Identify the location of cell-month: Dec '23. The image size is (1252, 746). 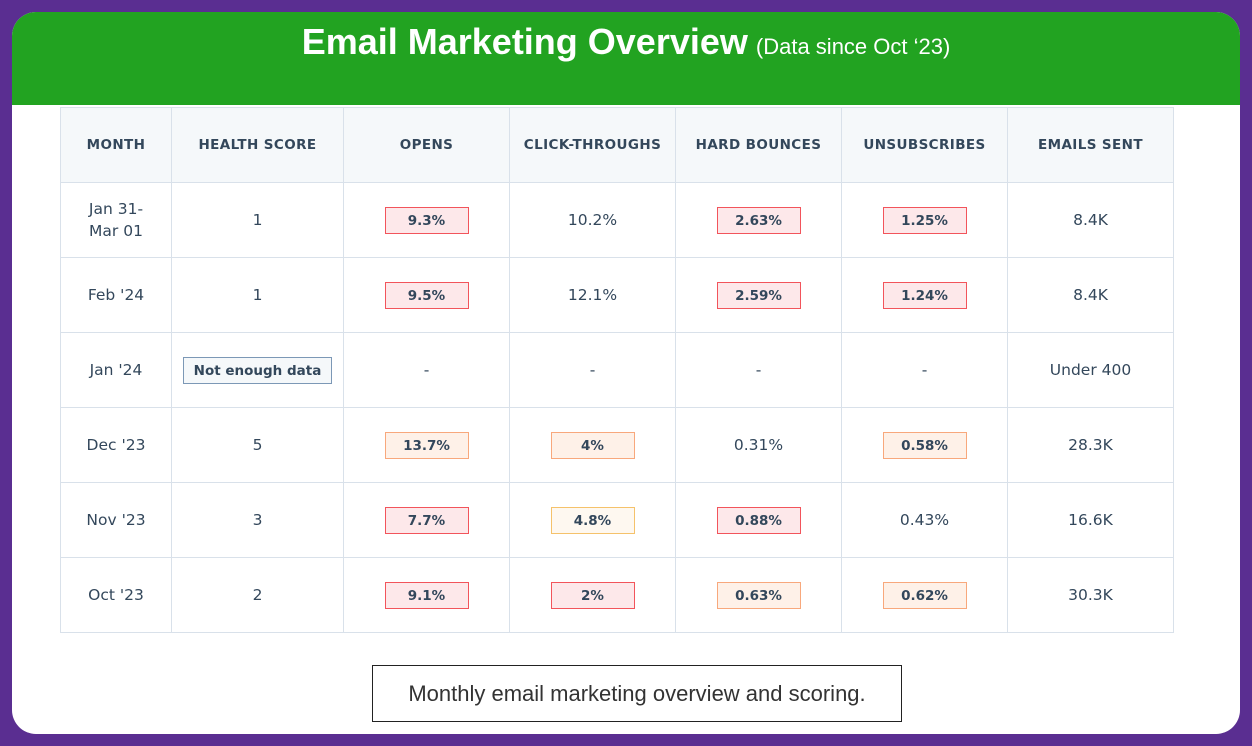
(116, 445).